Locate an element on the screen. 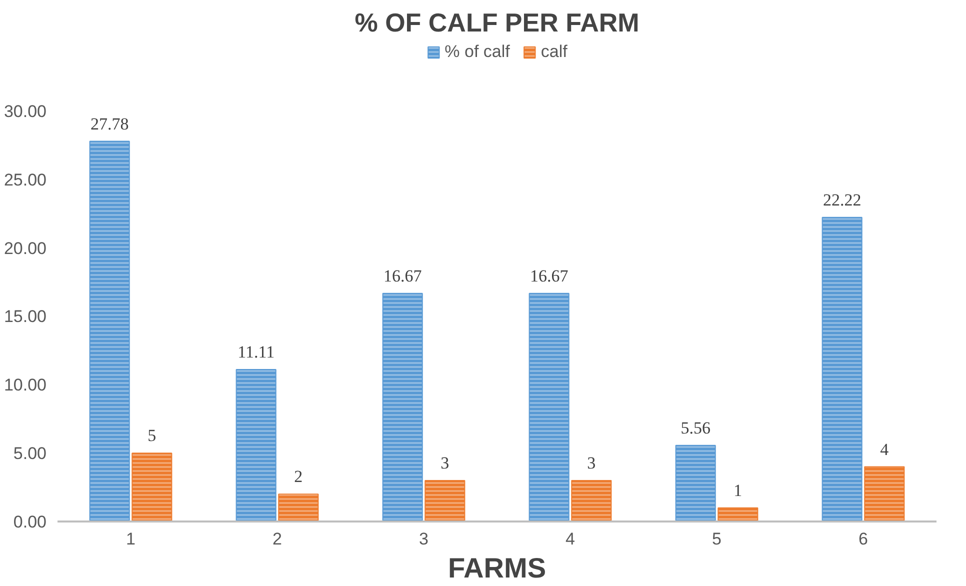  x-tick-label: 3 is located at coordinates (423, 539).